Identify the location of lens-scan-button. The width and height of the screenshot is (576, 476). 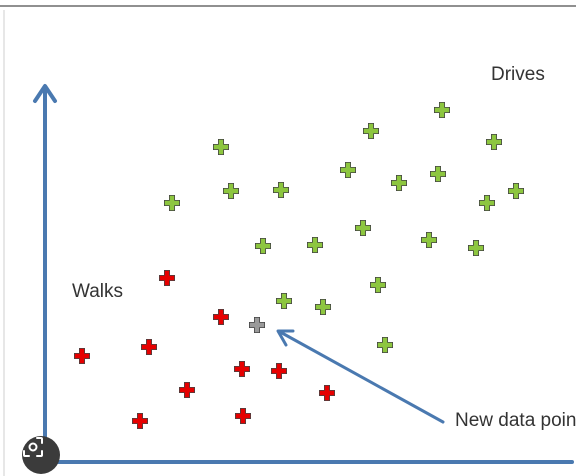
(41, 455).